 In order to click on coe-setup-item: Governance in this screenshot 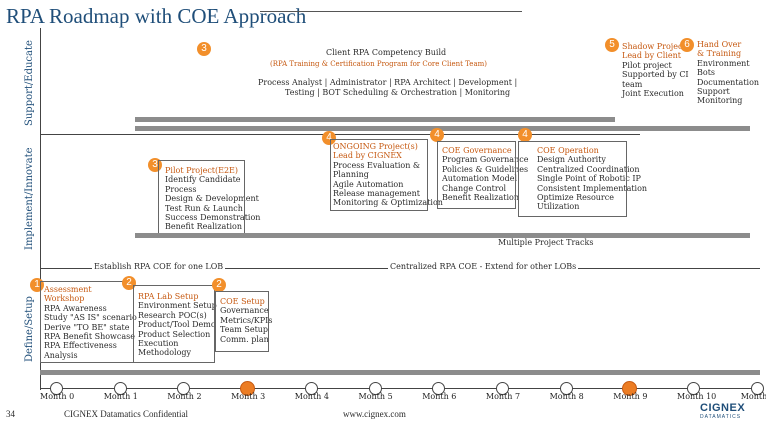, I will do `click(244, 311)`.